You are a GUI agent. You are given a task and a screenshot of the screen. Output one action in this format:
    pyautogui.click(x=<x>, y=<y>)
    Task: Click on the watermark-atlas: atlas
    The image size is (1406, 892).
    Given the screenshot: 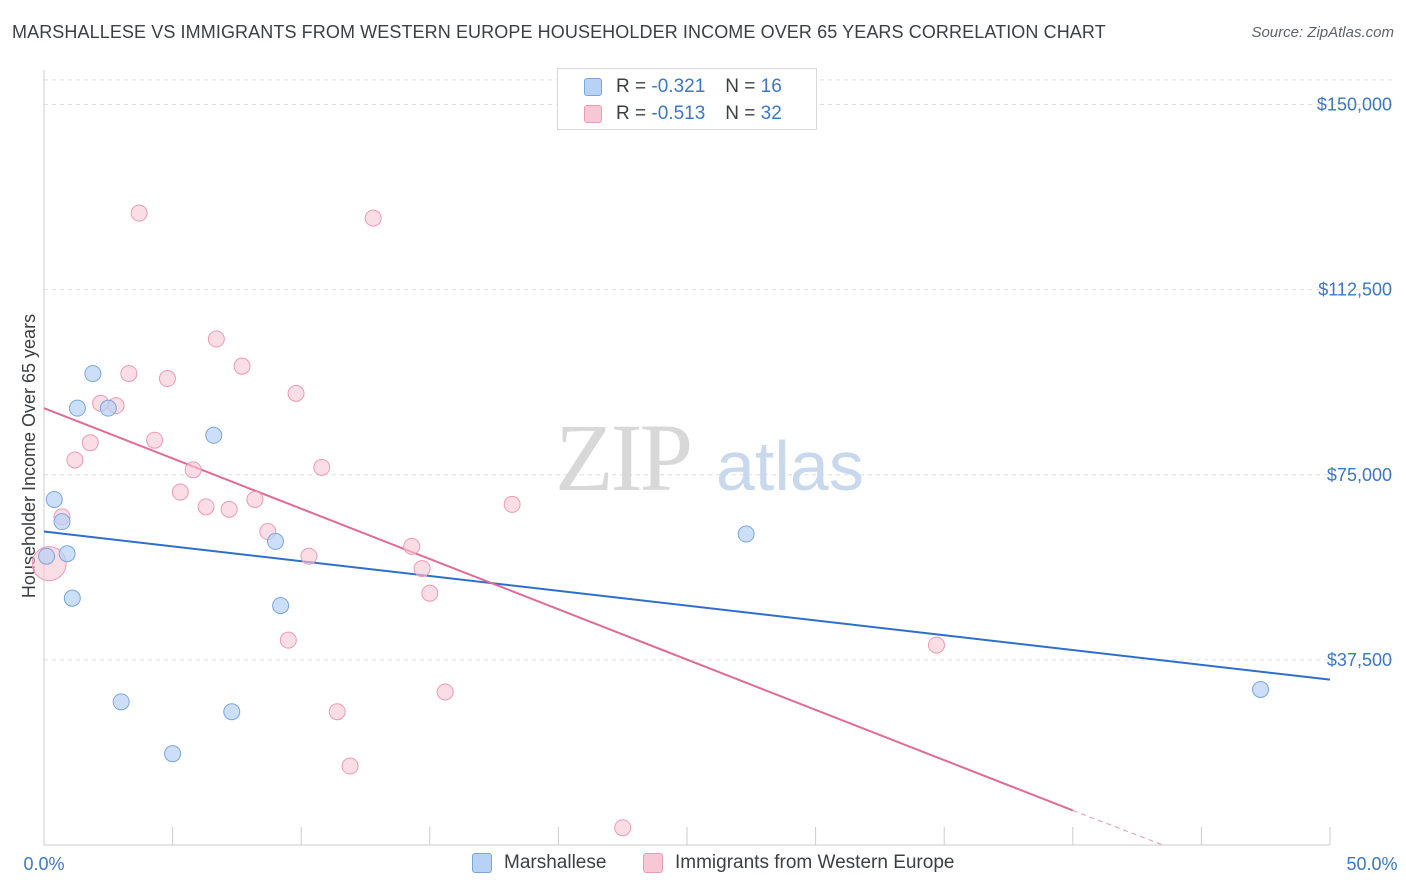 What is the action you would take?
    pyautogui.click(x=790, y=466)
    